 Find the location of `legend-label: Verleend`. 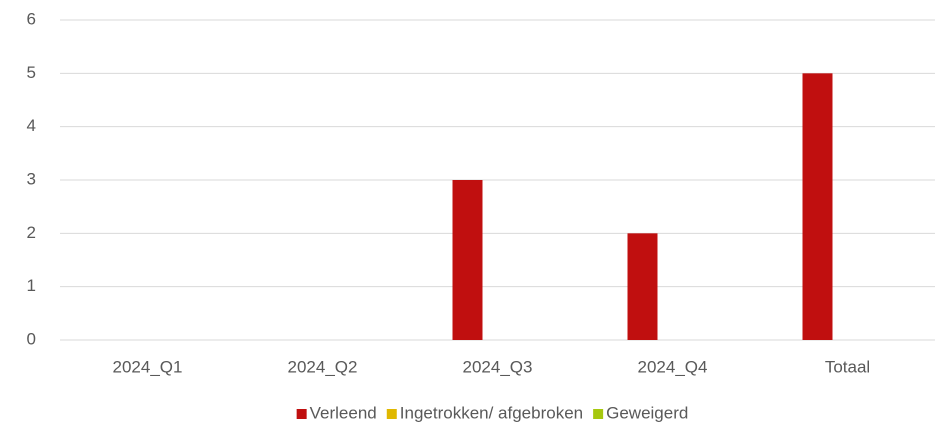

legend-label: Verleend is located at coordinates (343, 412).